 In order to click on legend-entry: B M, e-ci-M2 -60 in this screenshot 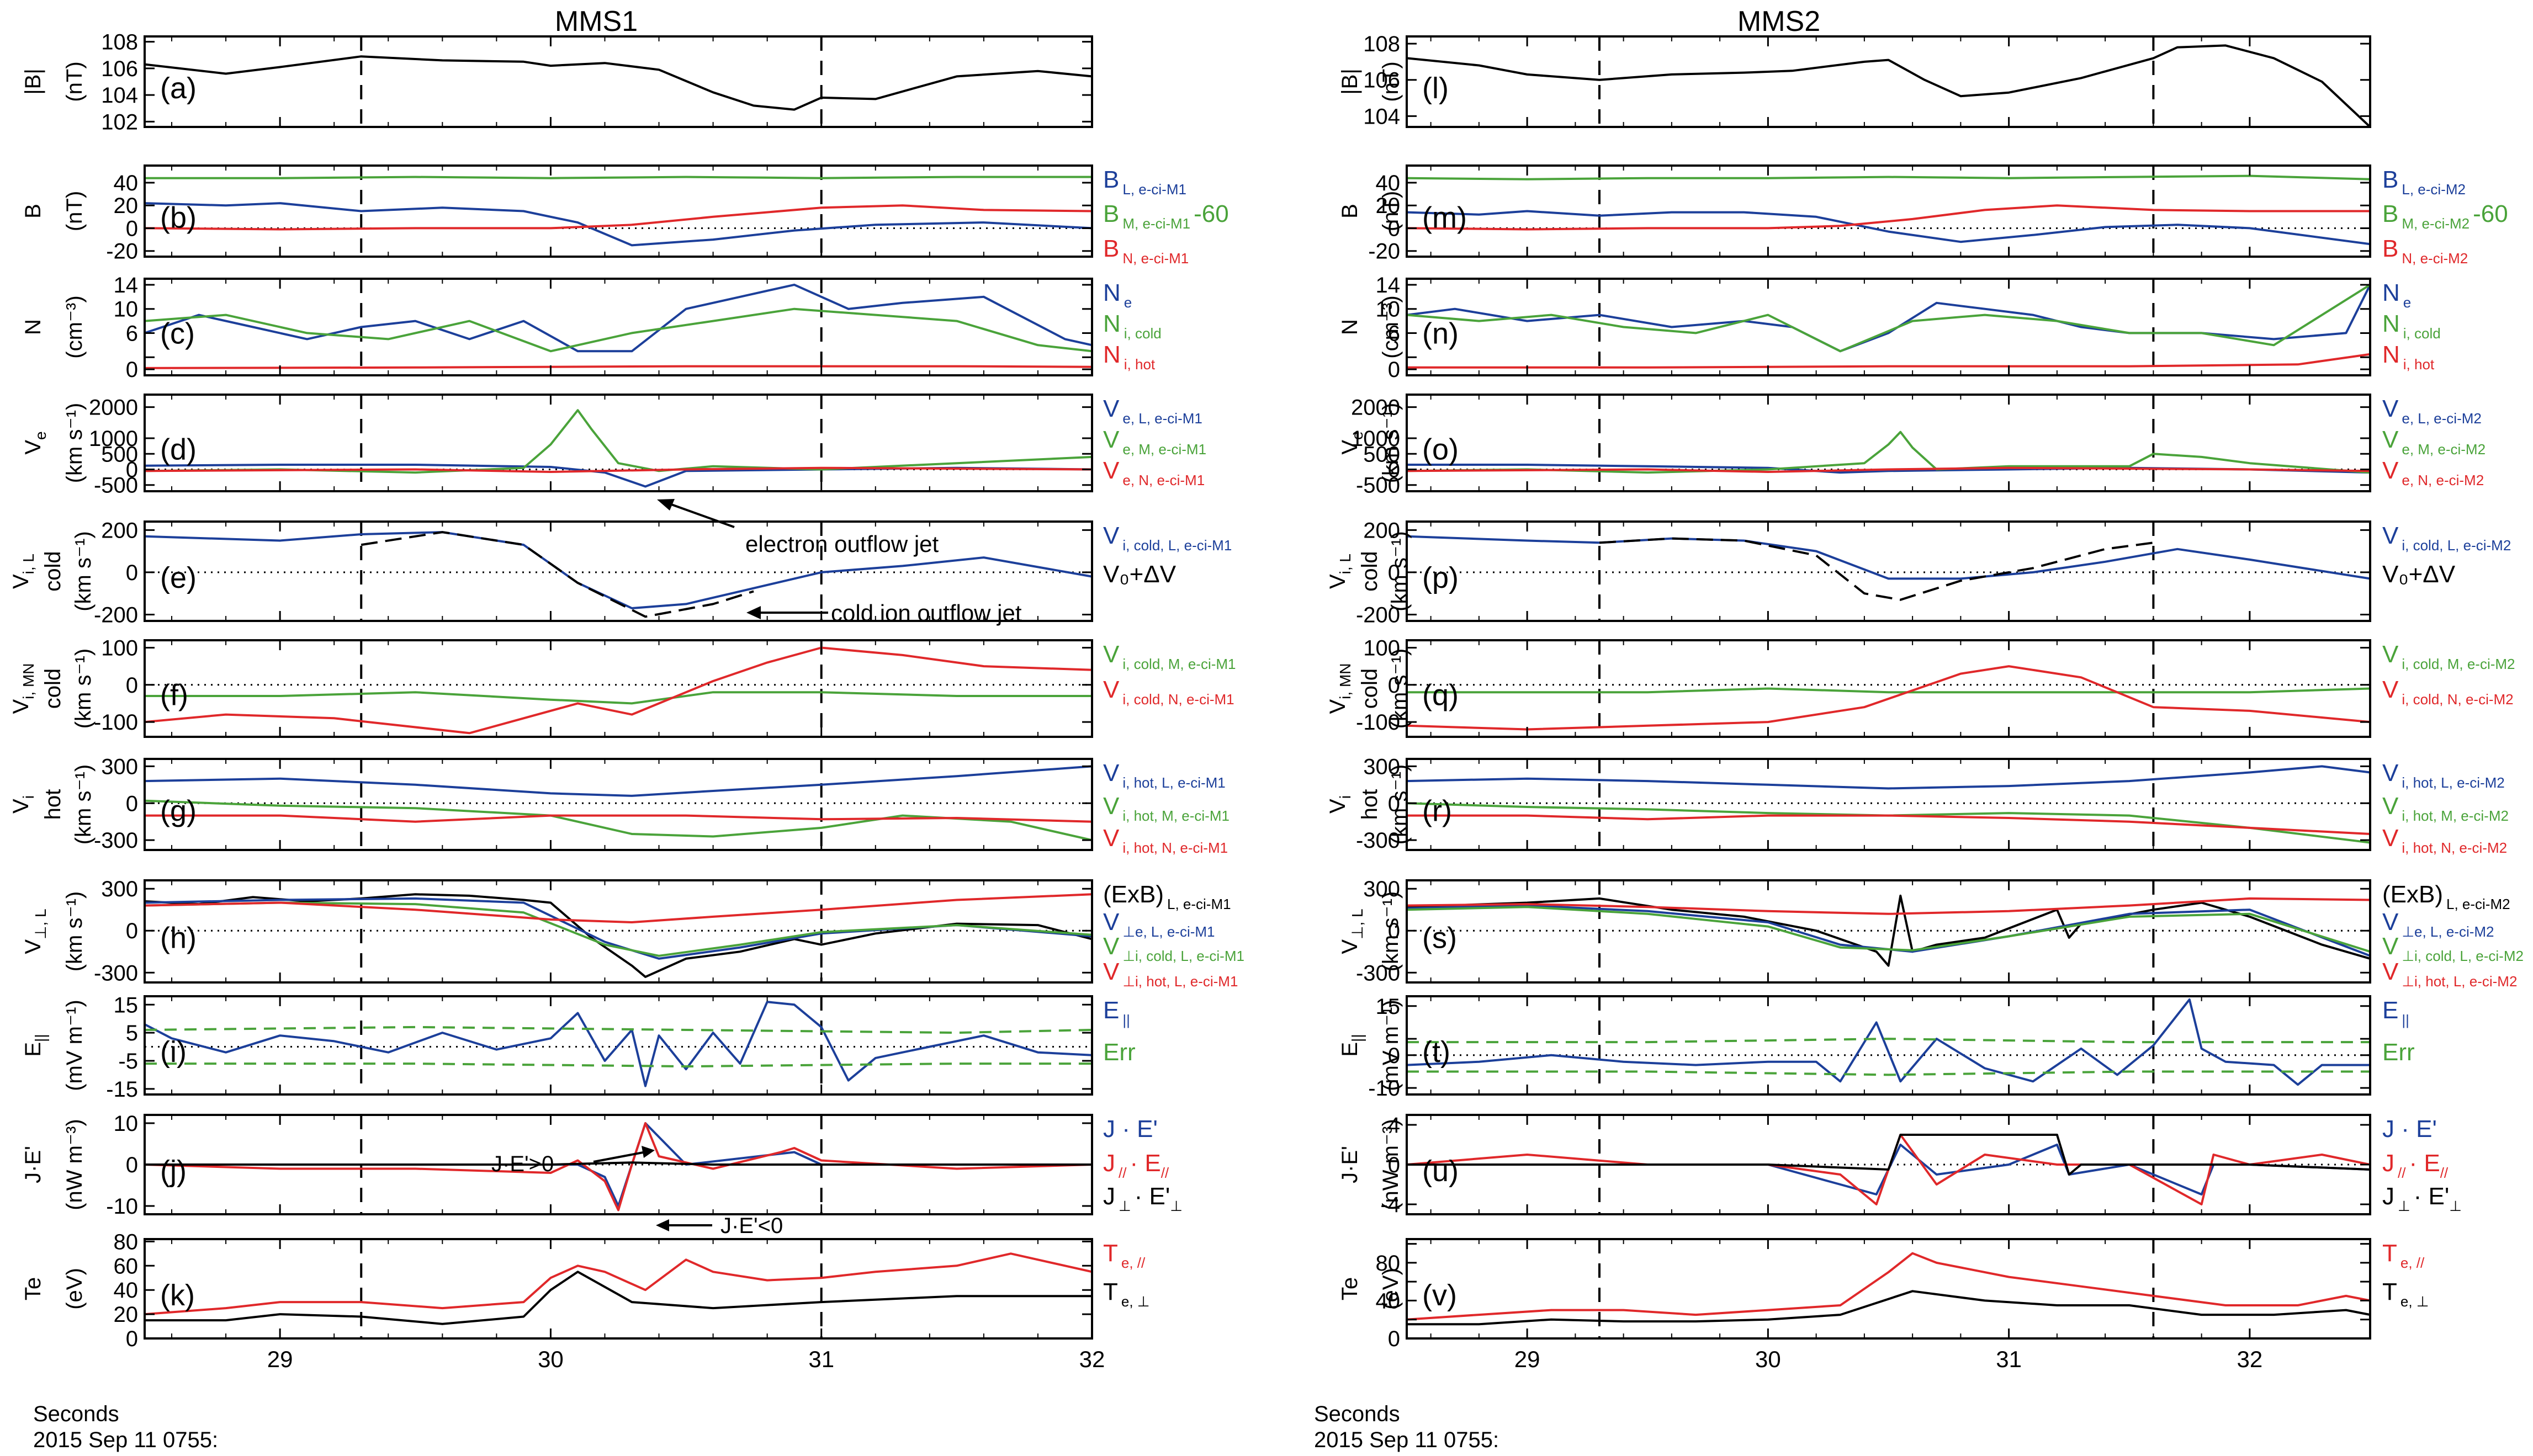, I will do `click(2445, 216)`.